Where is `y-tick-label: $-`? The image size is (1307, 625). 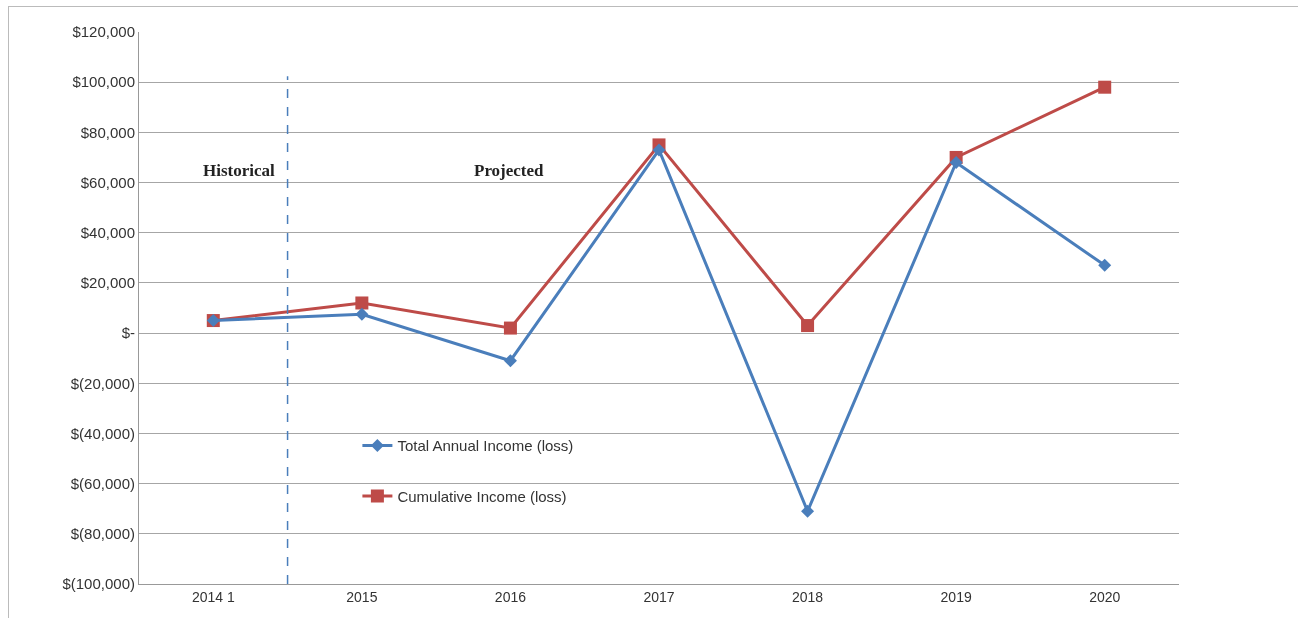
y-tick-label: $- is located at coordinates (128, 333).